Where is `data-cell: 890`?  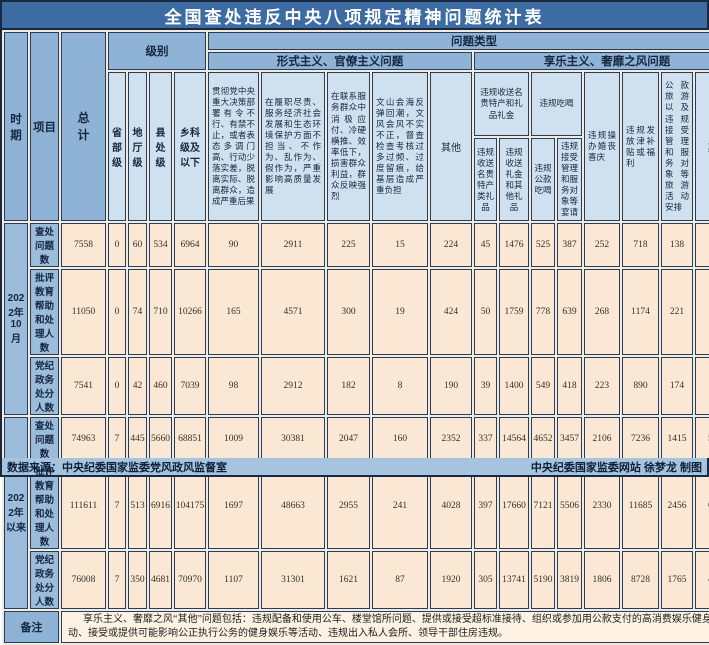 data-cell: 890 is located at coordinates (640, 386).